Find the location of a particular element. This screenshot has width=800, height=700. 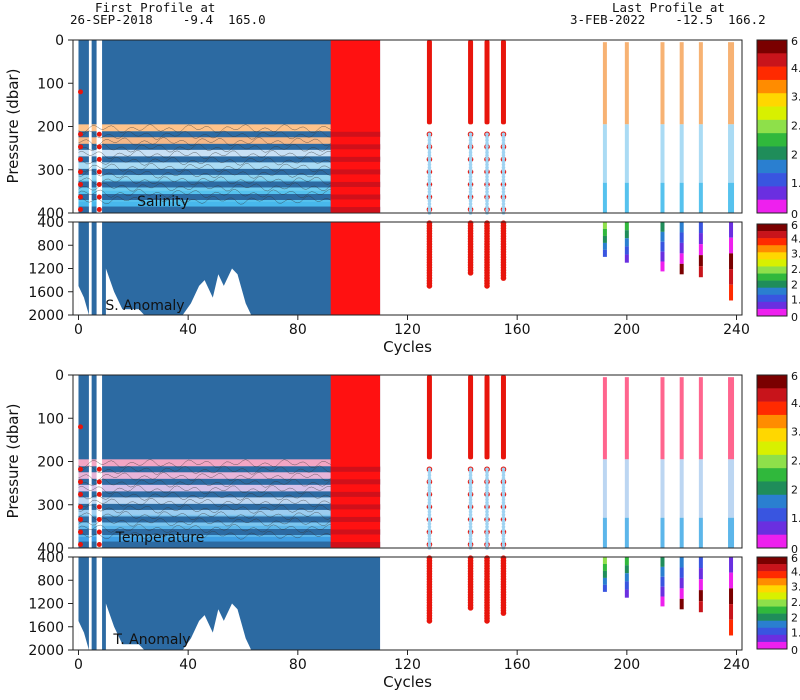

first-profile-label: First Profile at is located at coordinates (155, 7).